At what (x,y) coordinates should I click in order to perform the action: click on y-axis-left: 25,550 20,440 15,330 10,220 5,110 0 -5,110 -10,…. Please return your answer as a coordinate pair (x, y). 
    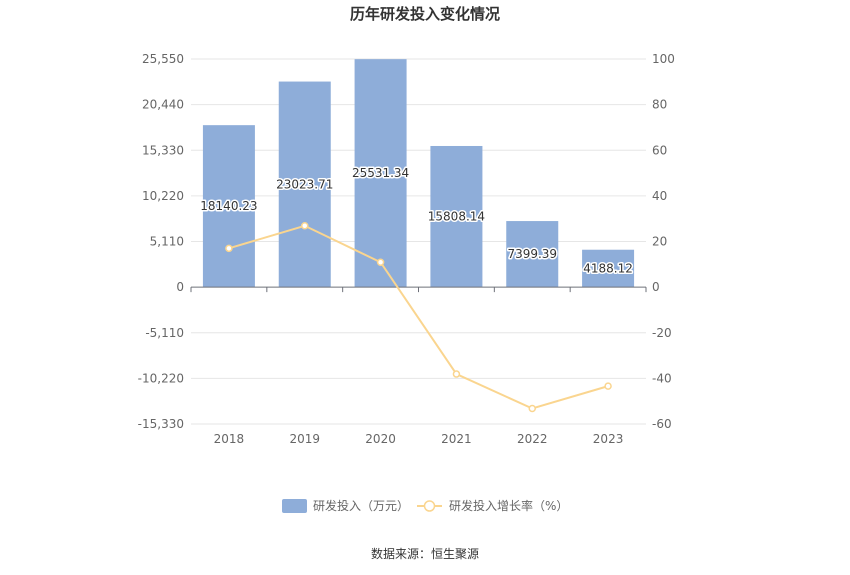
    Looking at the image, I should click on (161, 241).